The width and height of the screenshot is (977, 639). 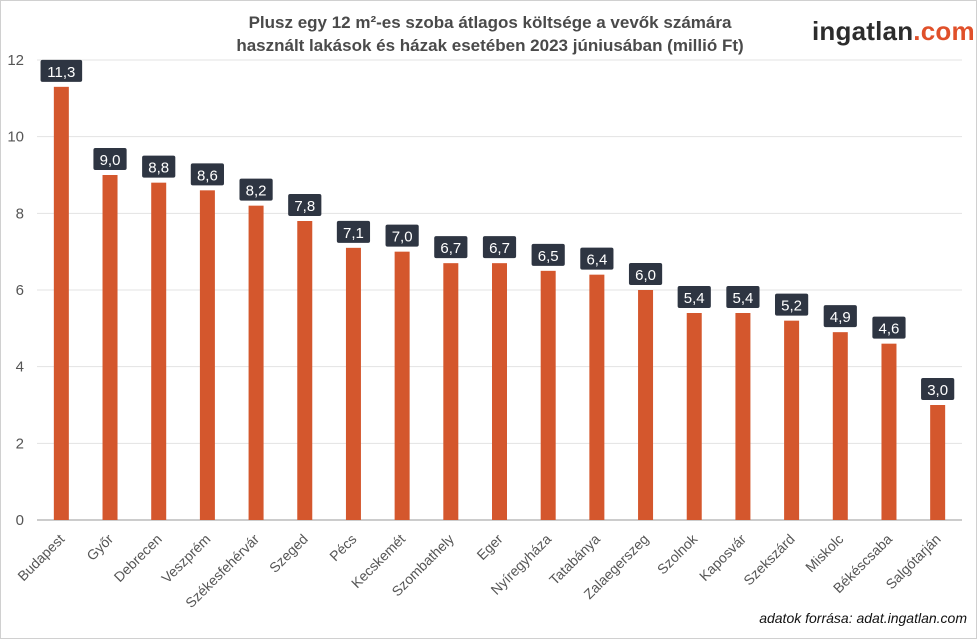 I want to click on x-tick-label: Budapest, so click(x=40, y=557).